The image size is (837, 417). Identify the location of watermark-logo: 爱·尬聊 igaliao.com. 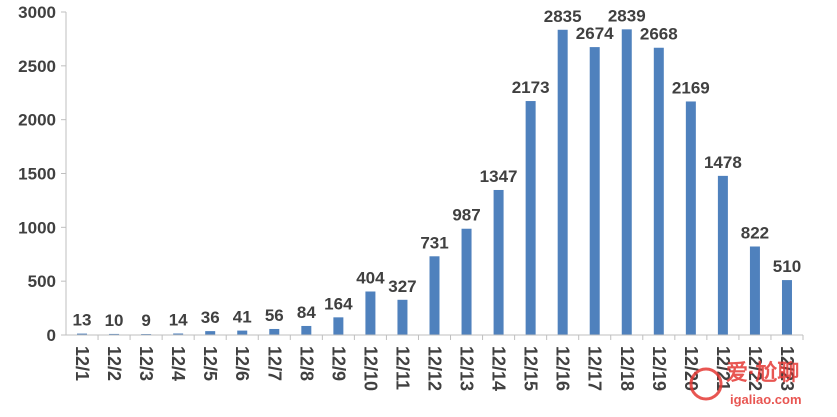
(745, 383).